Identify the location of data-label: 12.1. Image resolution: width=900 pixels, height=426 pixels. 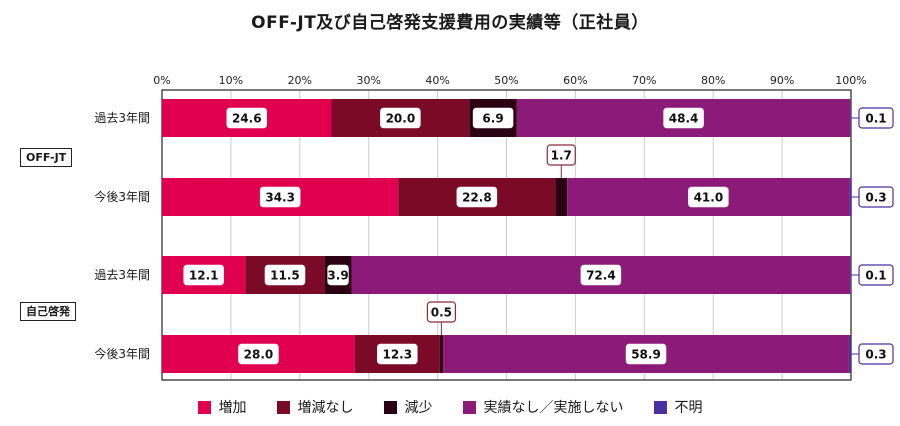
(204, 276).